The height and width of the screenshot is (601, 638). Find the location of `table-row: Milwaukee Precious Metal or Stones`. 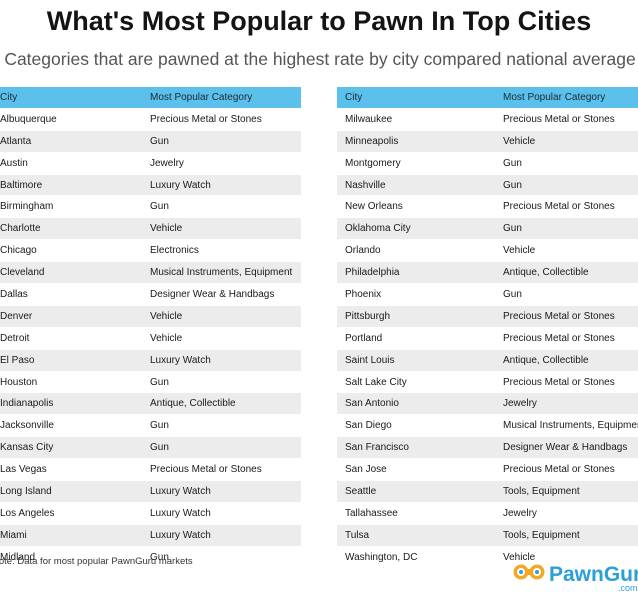

table-row: Milwaukee Precious Metal or Stones is located at coordinates (487, 119).